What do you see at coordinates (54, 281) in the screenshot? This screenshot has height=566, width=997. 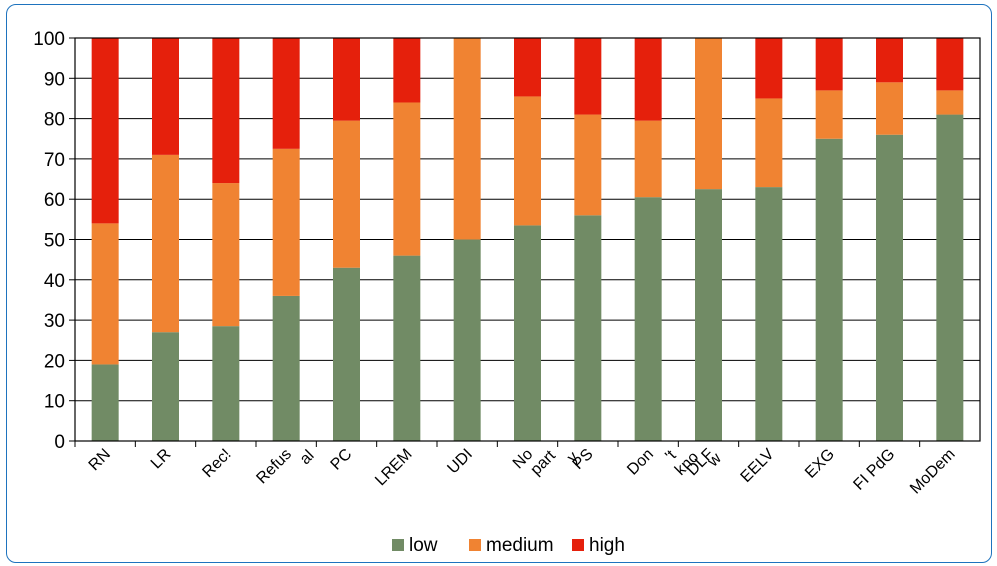 I see `y-tick-label: 40` at bounding box center [54, 281].